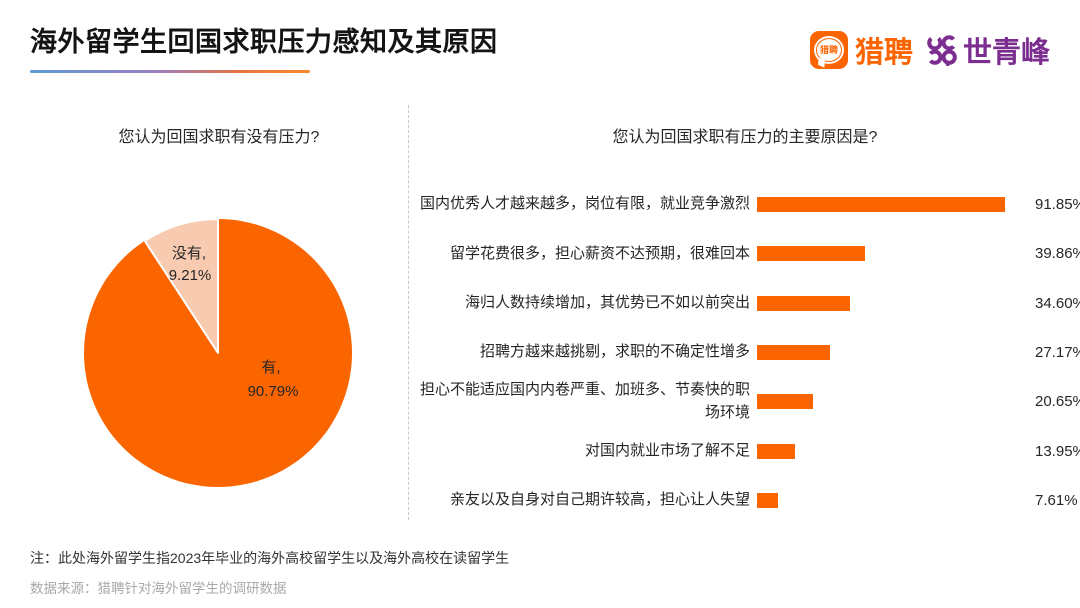  I want to click on bar-row: 担心不能适应国内内卷严重、加班多、节奏快的职场环境 20.65%, so click(750, 401).